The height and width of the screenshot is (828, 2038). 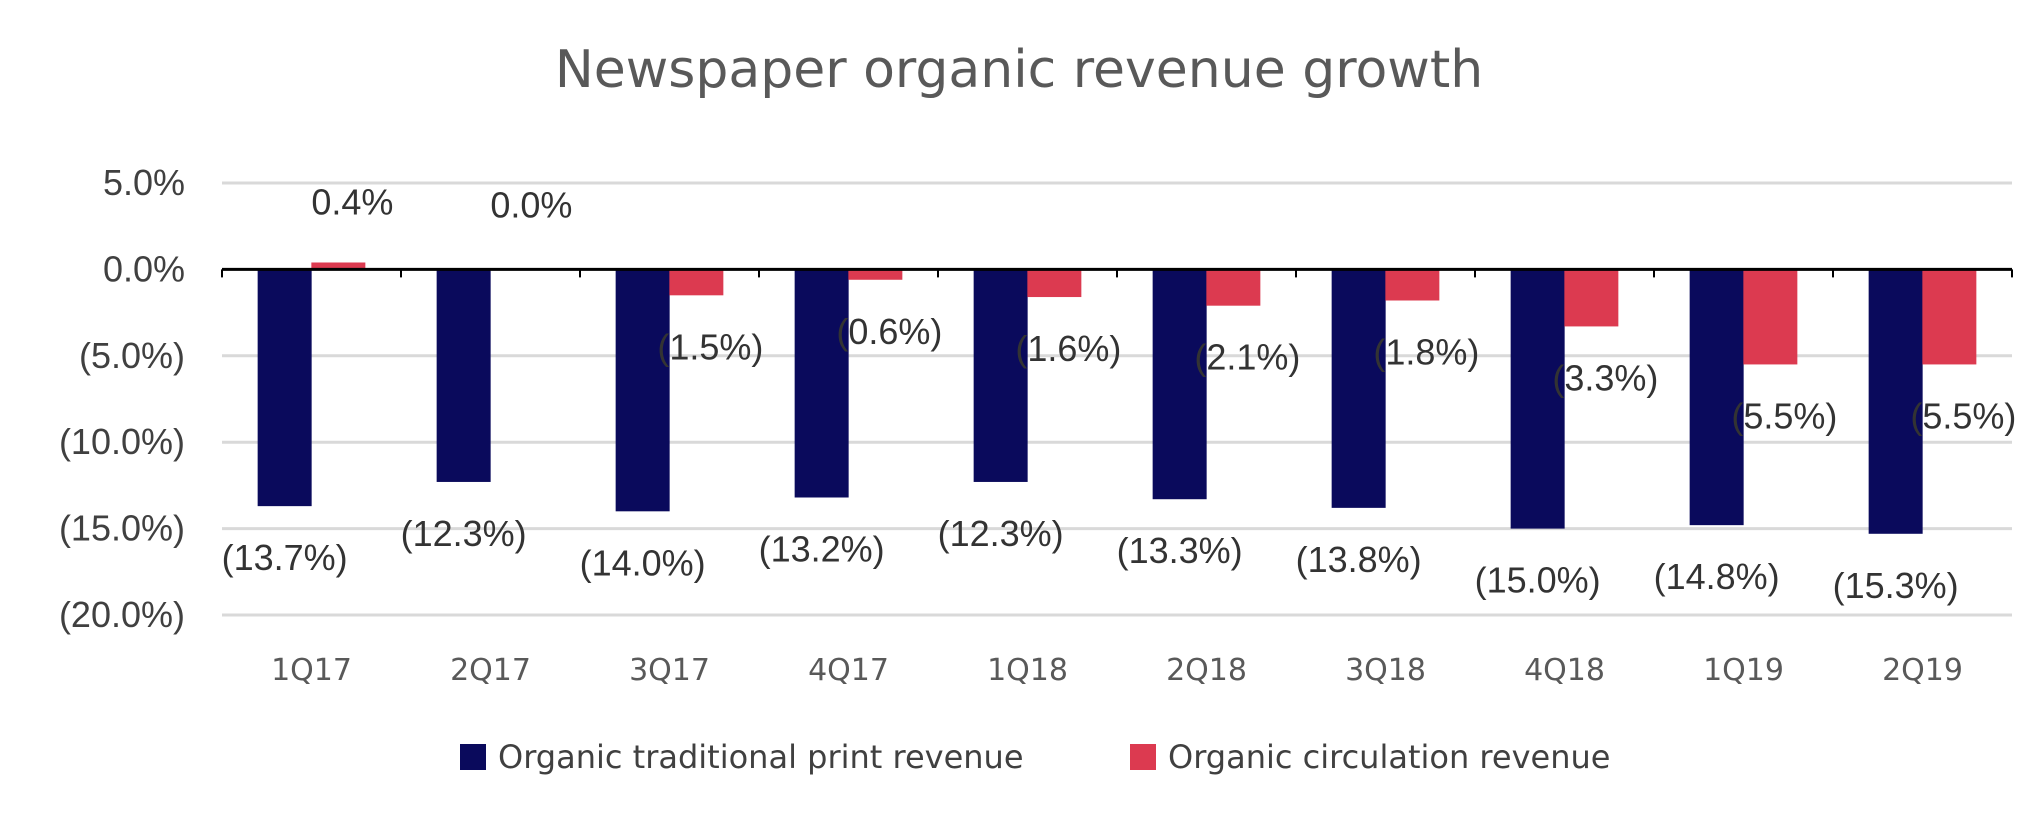 What do you see at coordinates (761, 757) in the screenshot?
I see `legend-label: Organic traditional print revenue` at bounding box center [761, 757].